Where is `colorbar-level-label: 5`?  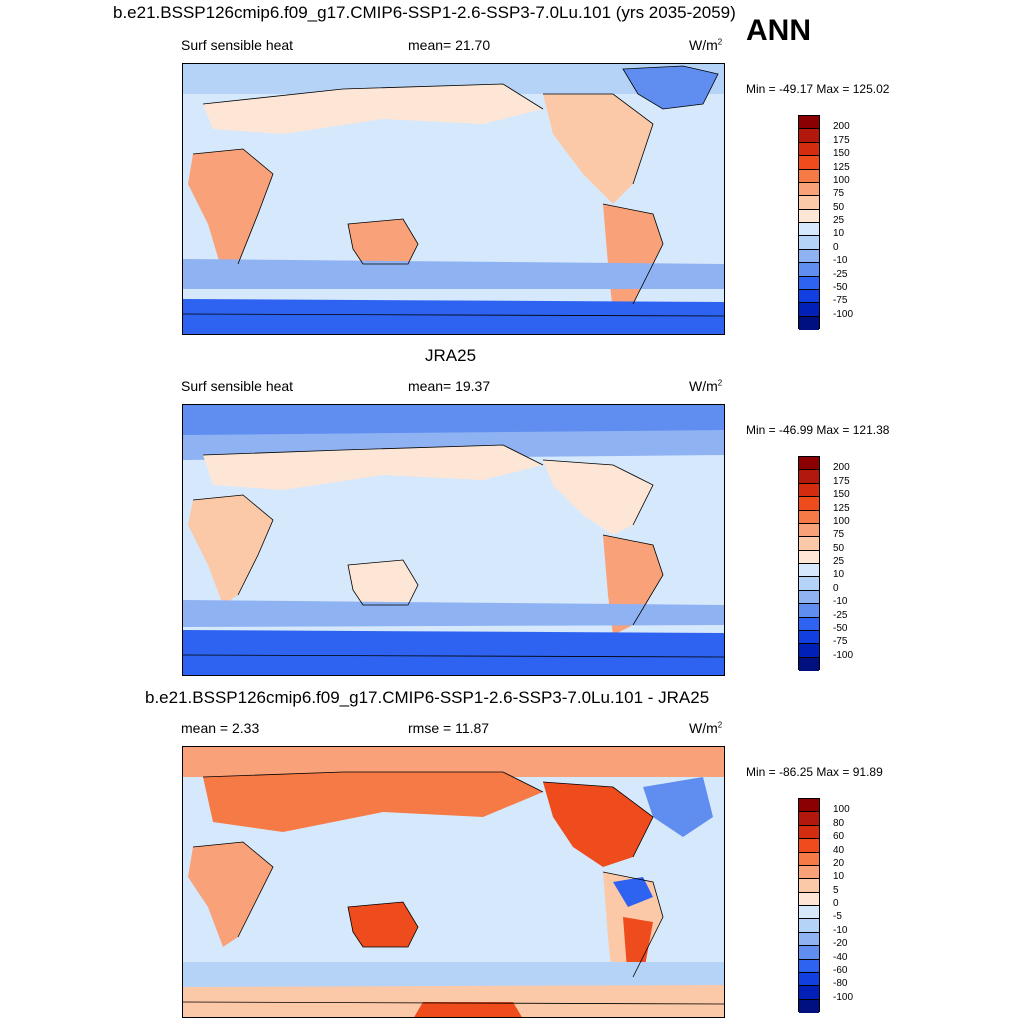 colorbar-level-label: 5 is located at coordinates (836, 890).